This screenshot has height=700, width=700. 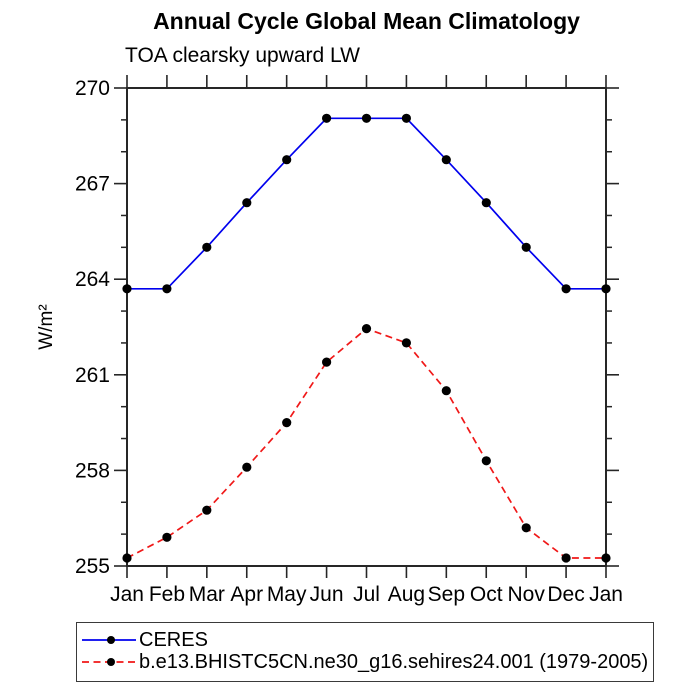 I want to click on x-tick-label: Oct, so click(x=486, y=594).